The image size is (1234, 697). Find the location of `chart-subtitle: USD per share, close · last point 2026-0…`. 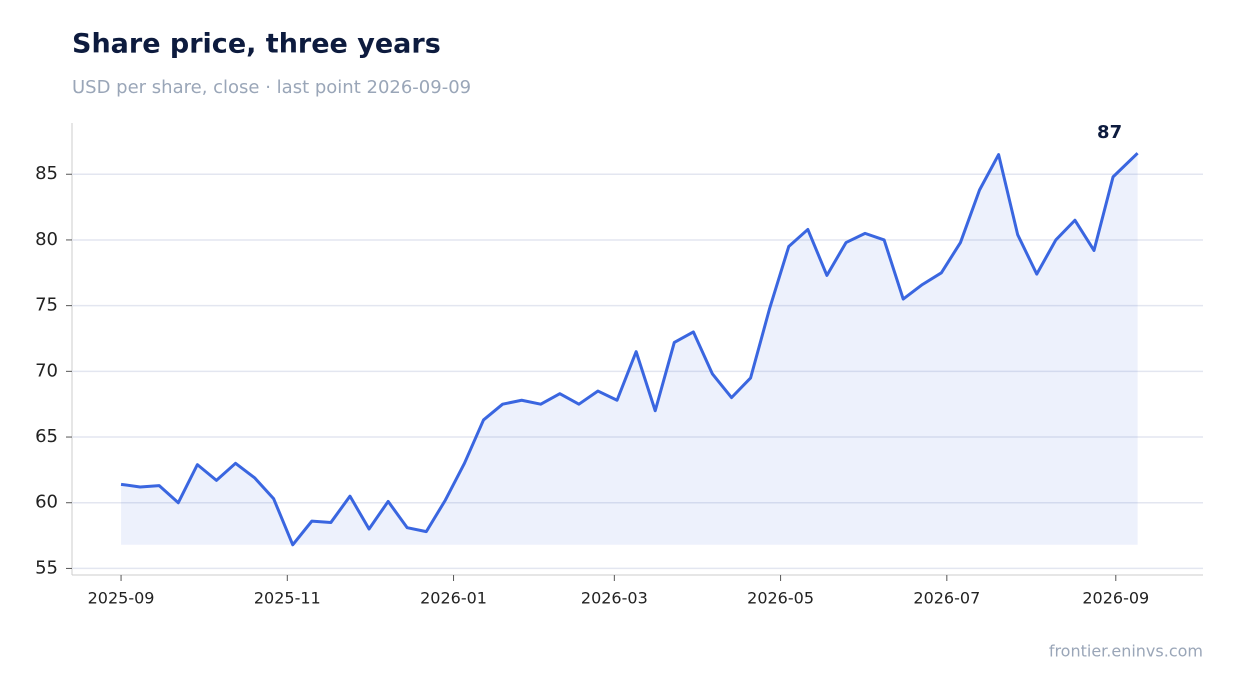

chart-subtitle: USD per share, close · last point 2026-0… is located at coordinates (271, 87).